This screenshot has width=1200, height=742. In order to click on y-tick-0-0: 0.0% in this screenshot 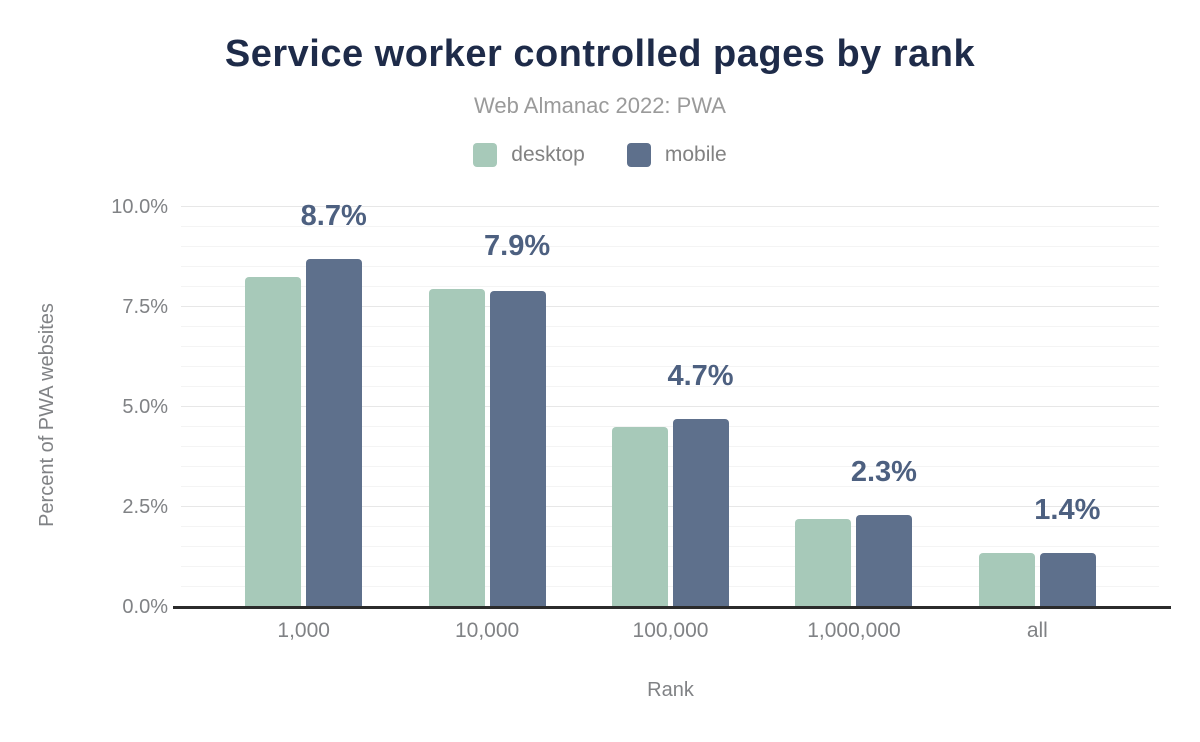, I will do `click(145, 607)`.